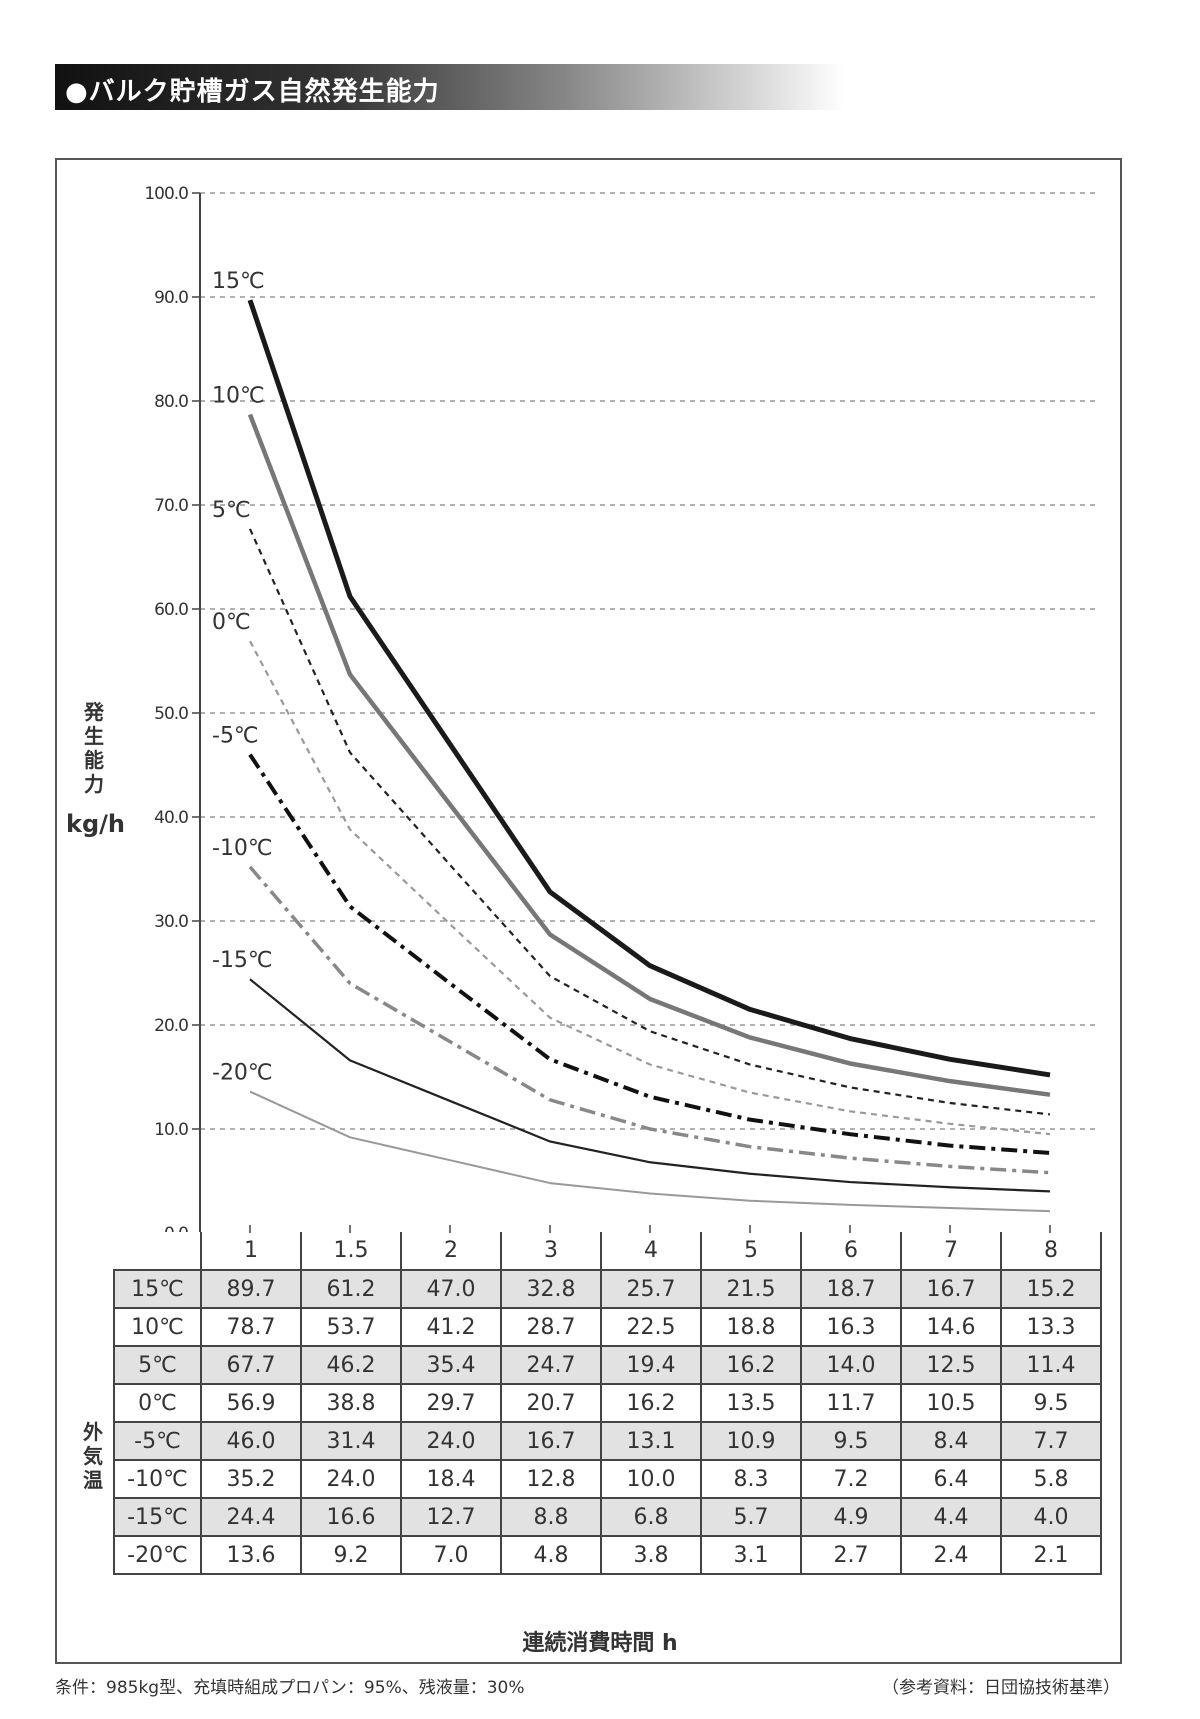  What do you see at coordinates (251, 1479) in the screenshot?
I see `table-cell: 35.2` at bounding box center [251, 1479].